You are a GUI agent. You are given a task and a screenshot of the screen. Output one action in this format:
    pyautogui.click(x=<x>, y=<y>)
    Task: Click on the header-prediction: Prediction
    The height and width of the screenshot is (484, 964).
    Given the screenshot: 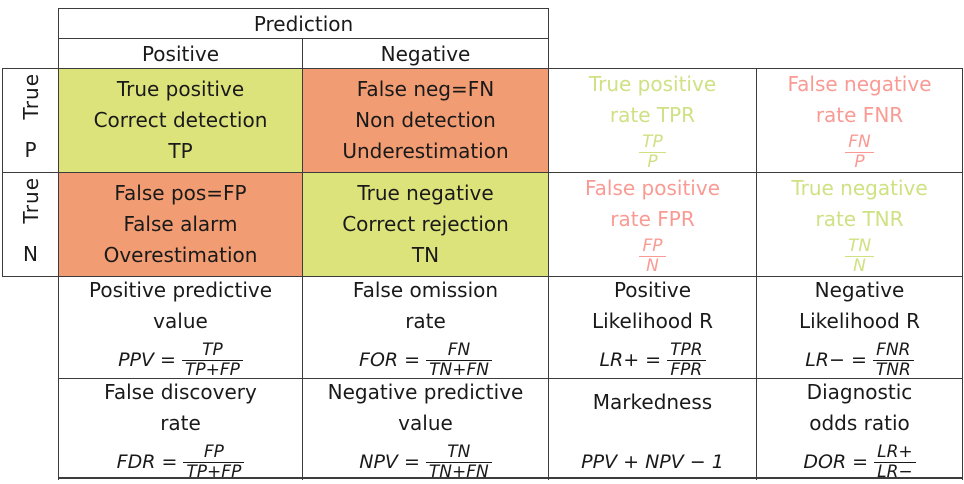 What is the action you would take?
    pyautogui.click(x=303, y=23)
    